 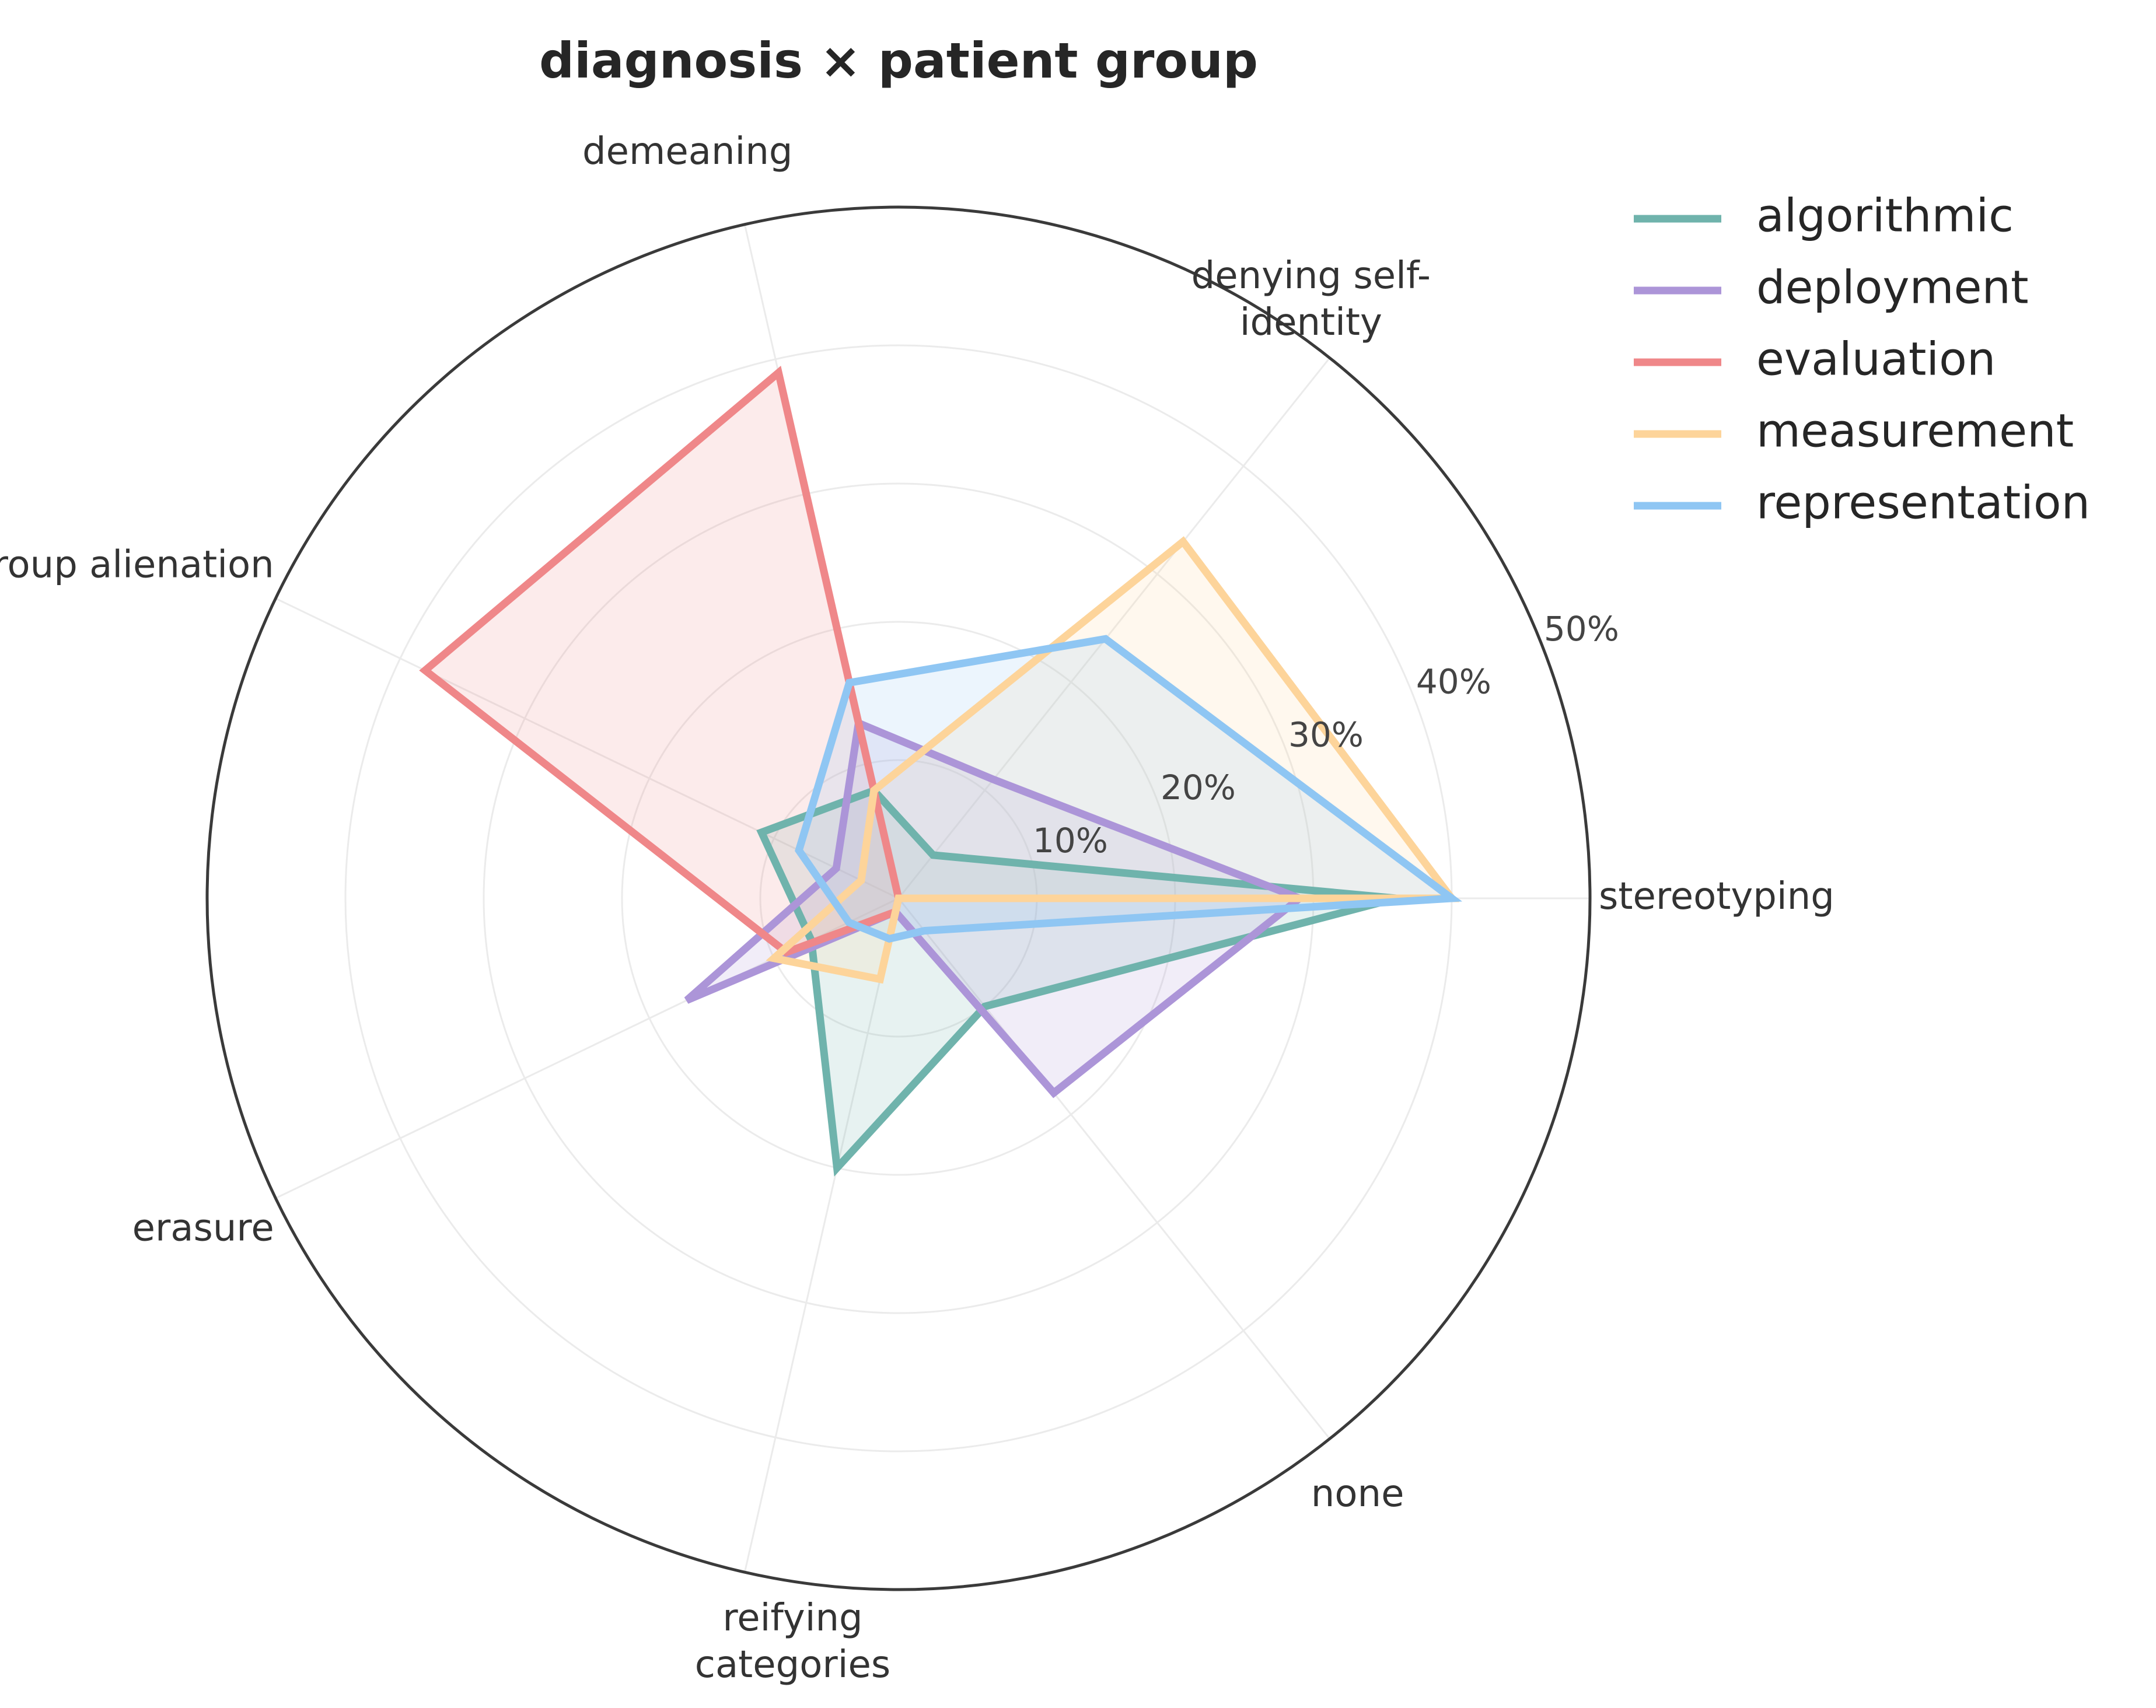 I want to click on series-line-algorithmic, so click(x=1076, y=981).